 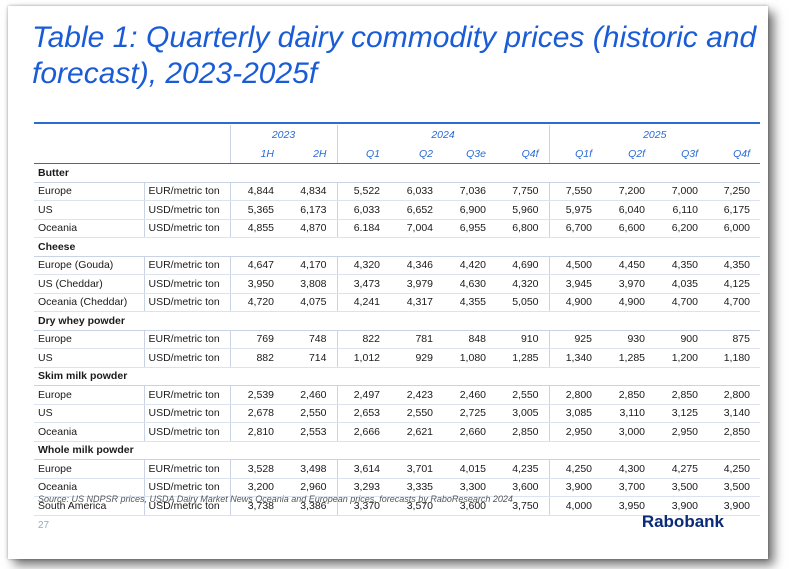 I want to click on value-cell: 4,075, so click(x=310, y=302).